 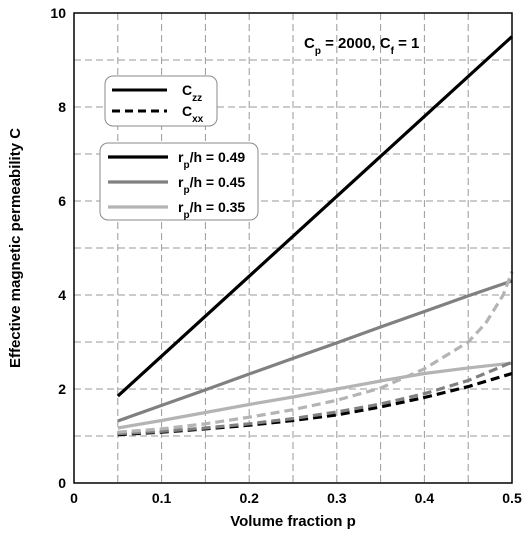 I want to click on legend-label-ratio: rp/h = 0.49, so click(x=211, y=160).